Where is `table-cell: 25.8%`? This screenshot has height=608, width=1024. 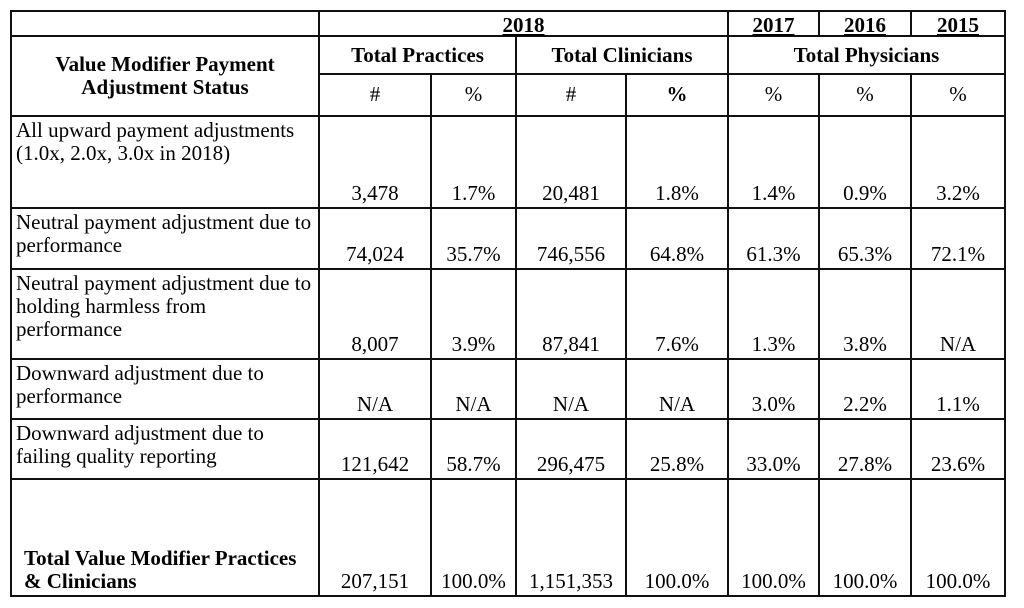
table-cell: 25.8% is located at coordinates (677, 449).